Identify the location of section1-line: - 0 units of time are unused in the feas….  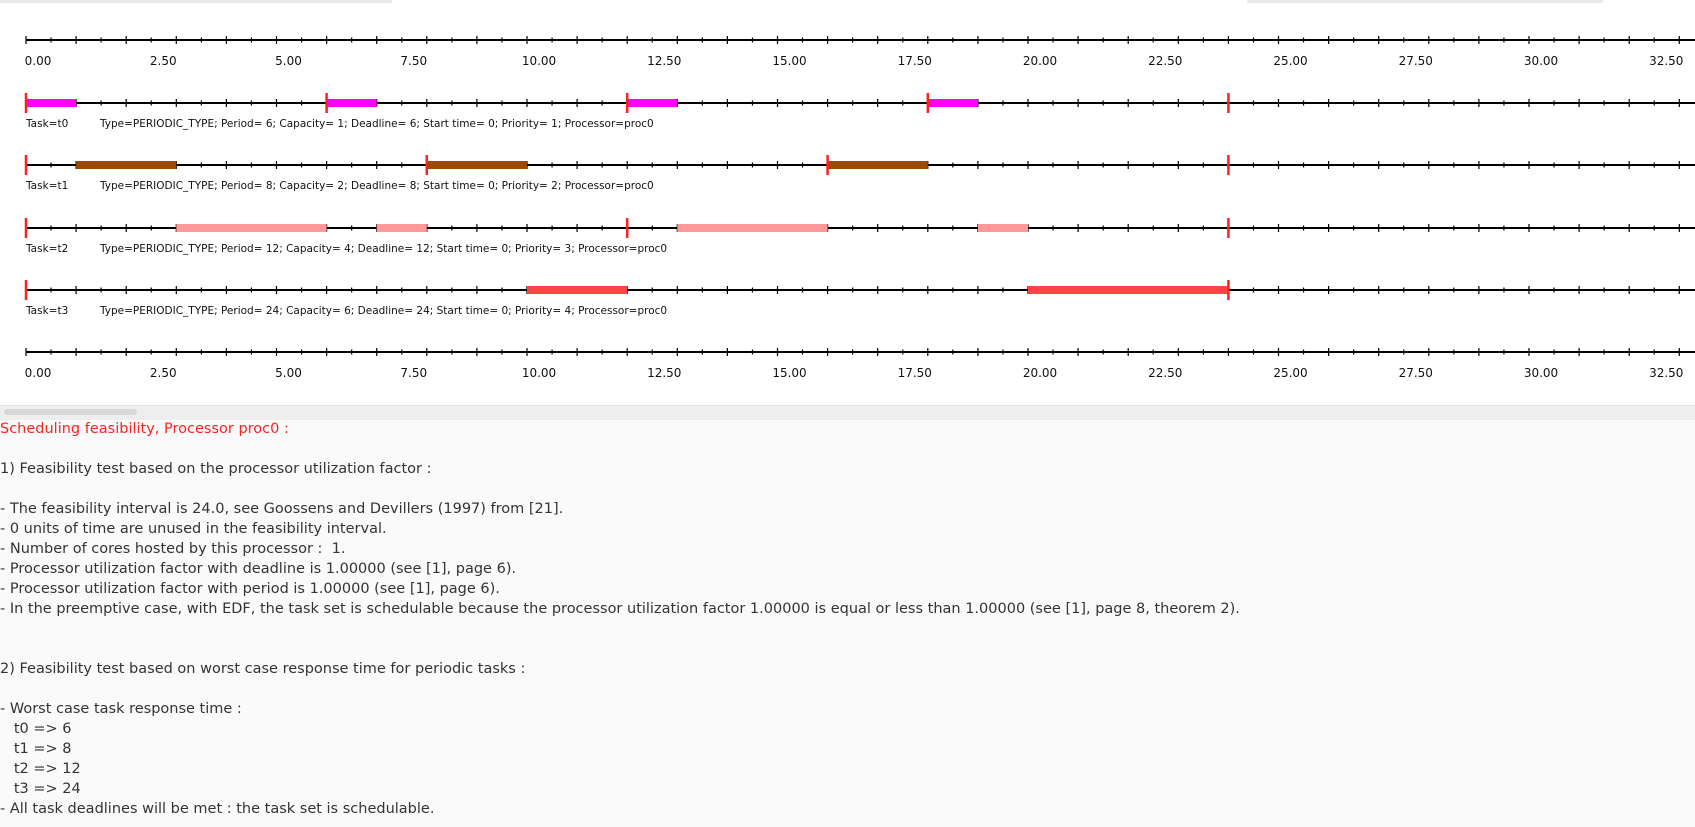
(193, 529).